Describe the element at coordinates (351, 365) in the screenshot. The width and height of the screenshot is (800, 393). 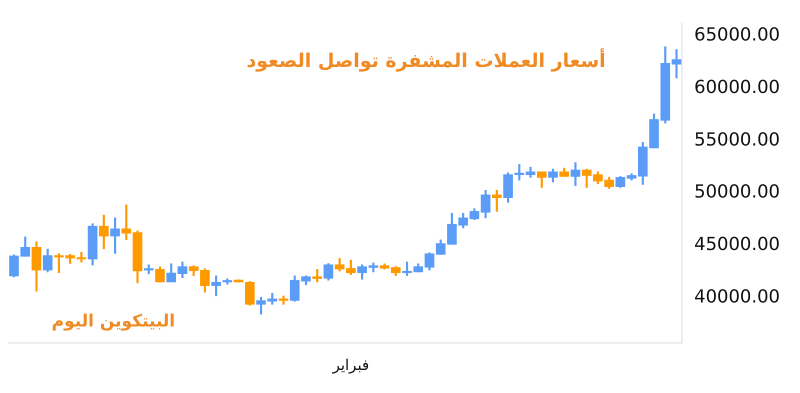
I see `x-tick-label: فبراير` at that location.